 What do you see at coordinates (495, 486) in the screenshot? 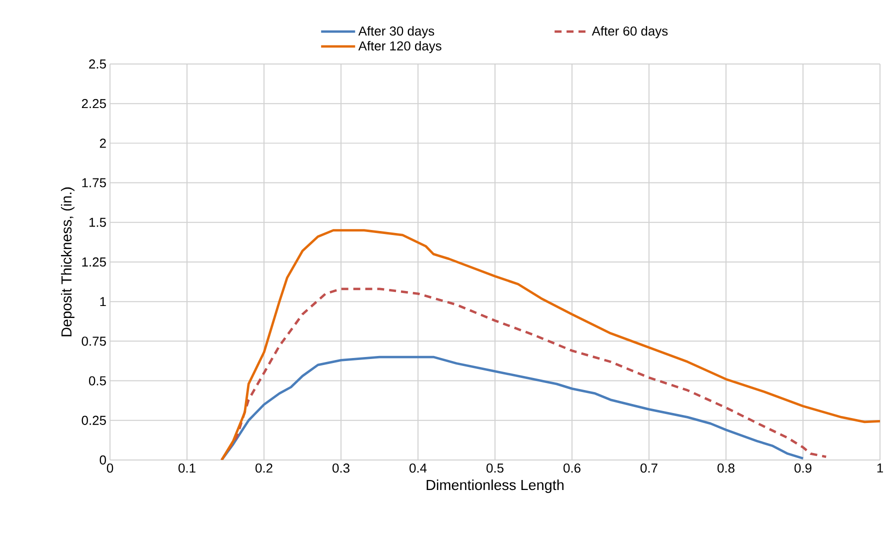
I see `x-axis-title: Dimentionless Length` at bounding box center [495, 486].